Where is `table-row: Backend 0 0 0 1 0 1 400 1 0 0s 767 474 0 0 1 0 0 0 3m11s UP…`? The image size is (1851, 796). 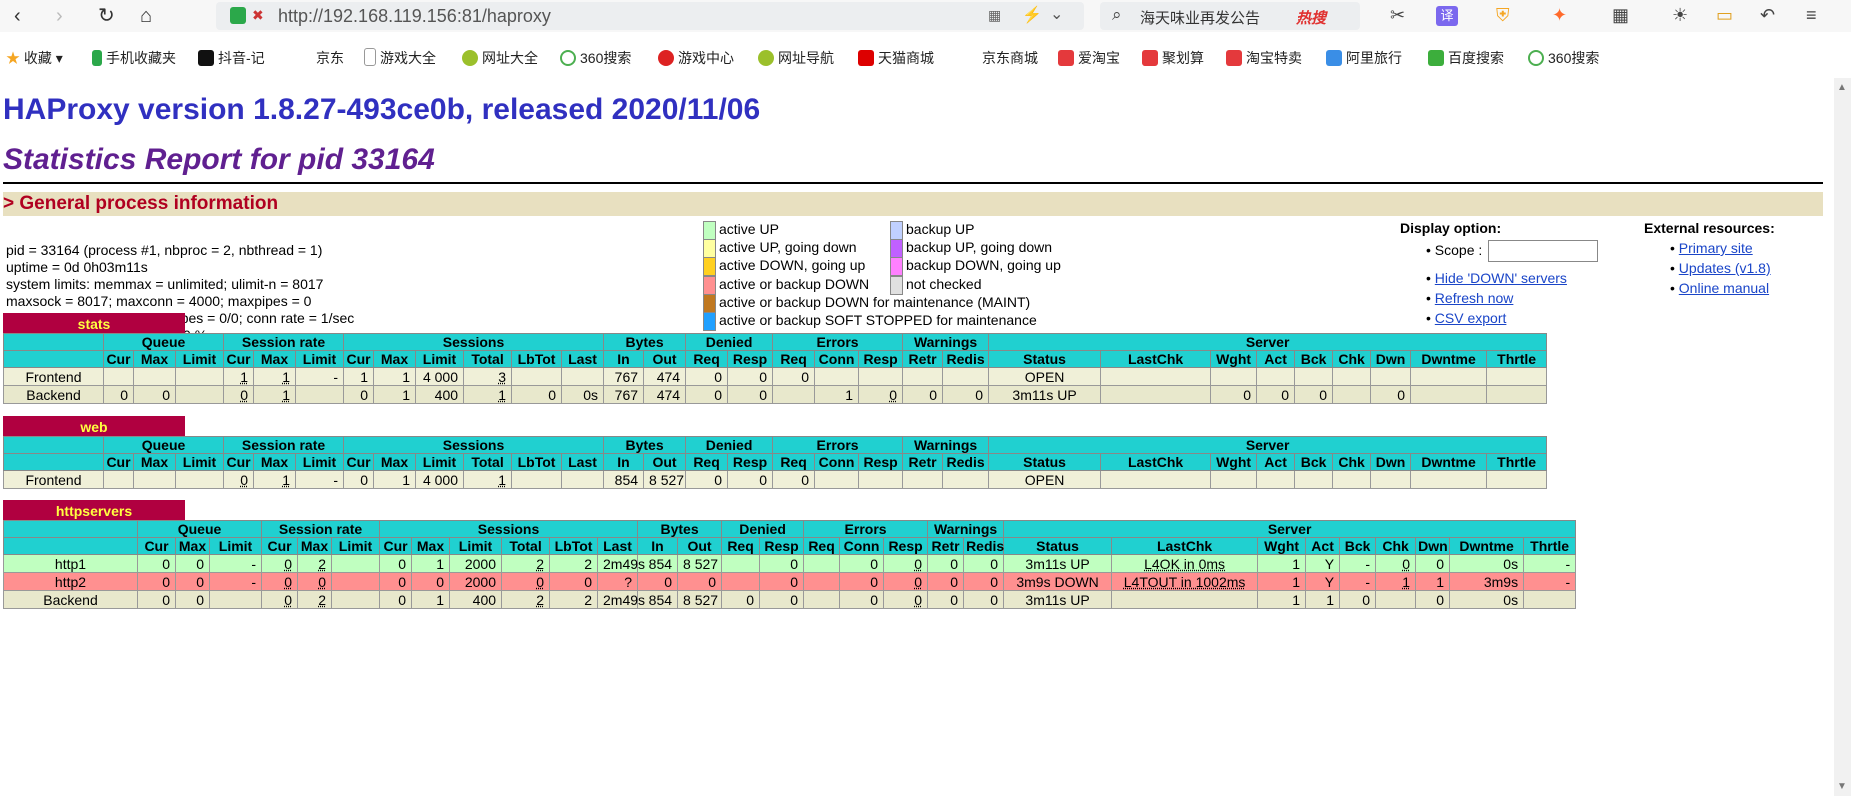
table-row: Backend 0 0 0 1 0 1 400 1 0 0s 767 474 0 0 1 0 0 0 3m11s UP… is located at coordinates (775, 394).